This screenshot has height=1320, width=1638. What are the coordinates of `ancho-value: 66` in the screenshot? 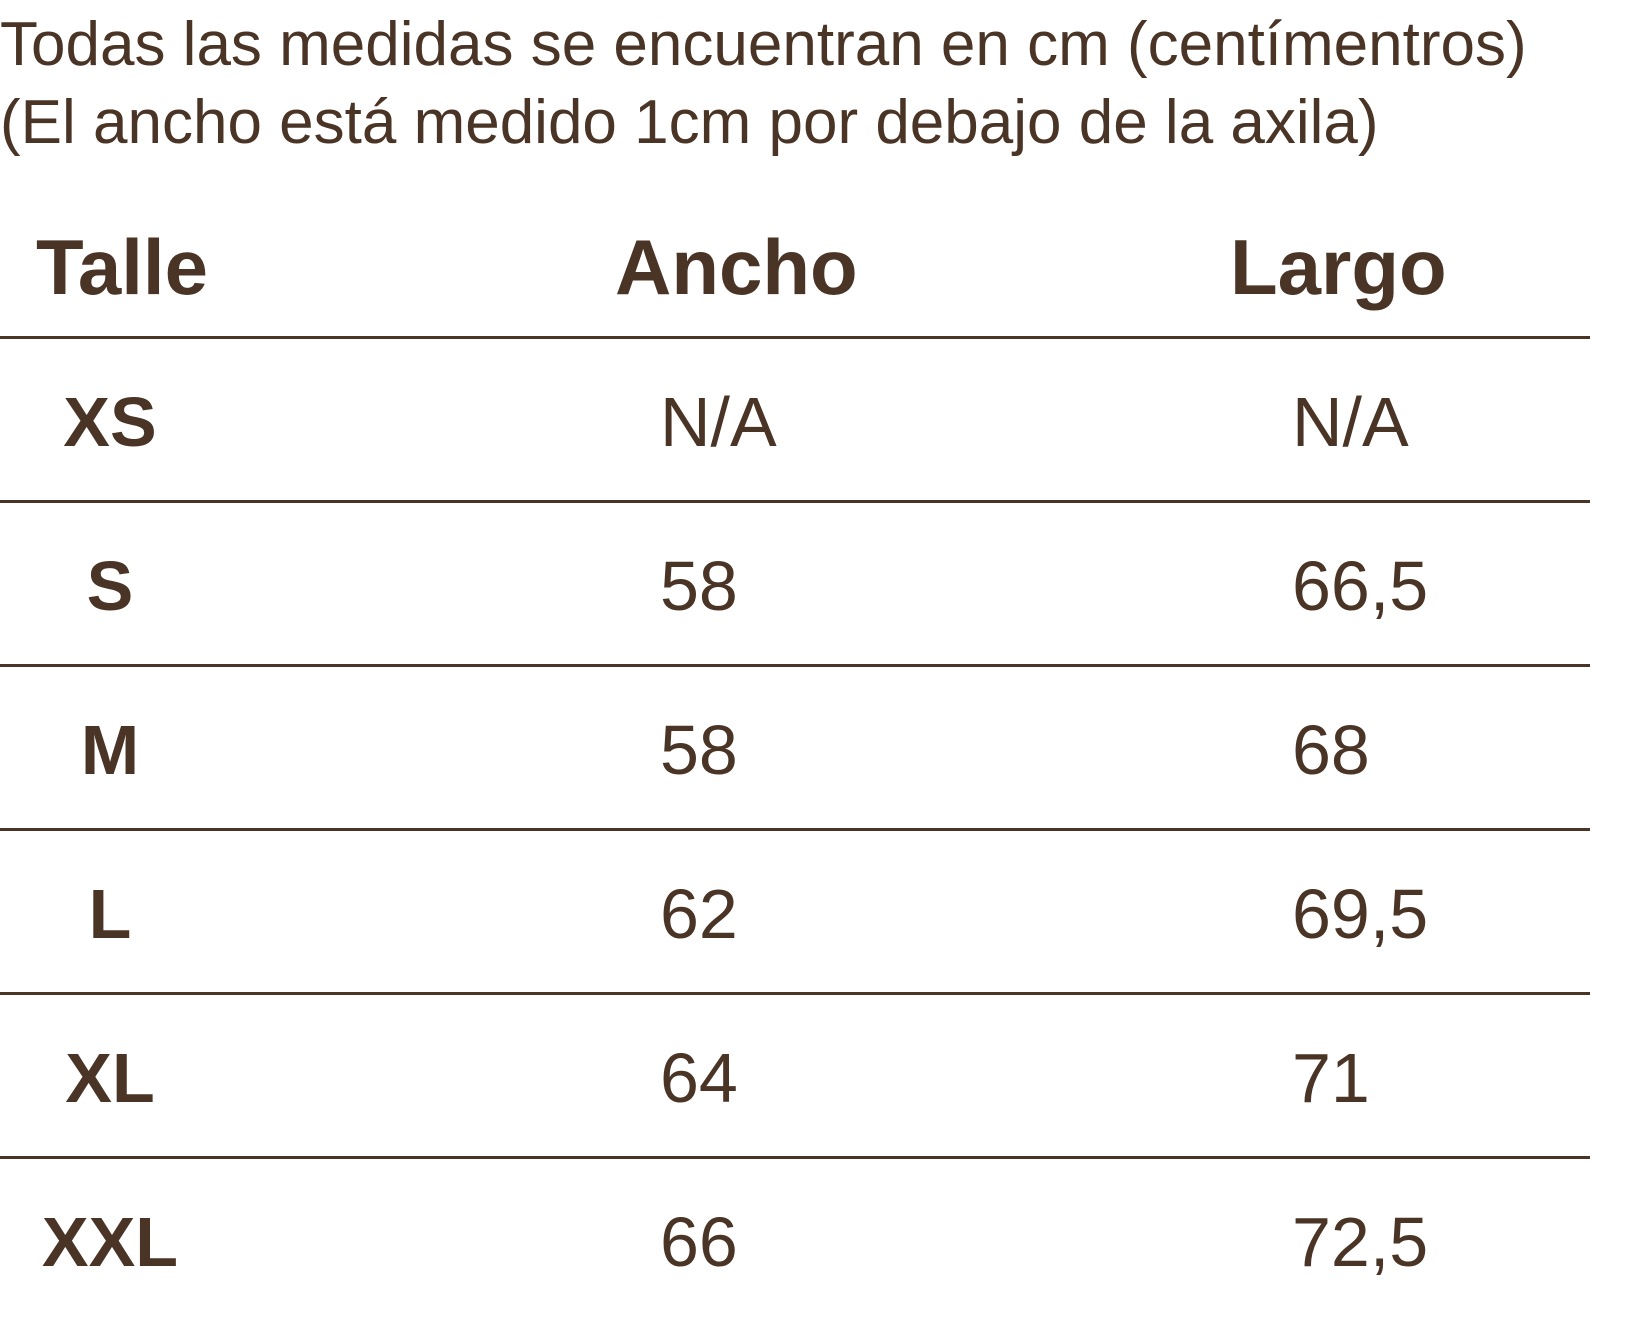 It's located at (699, 1242).